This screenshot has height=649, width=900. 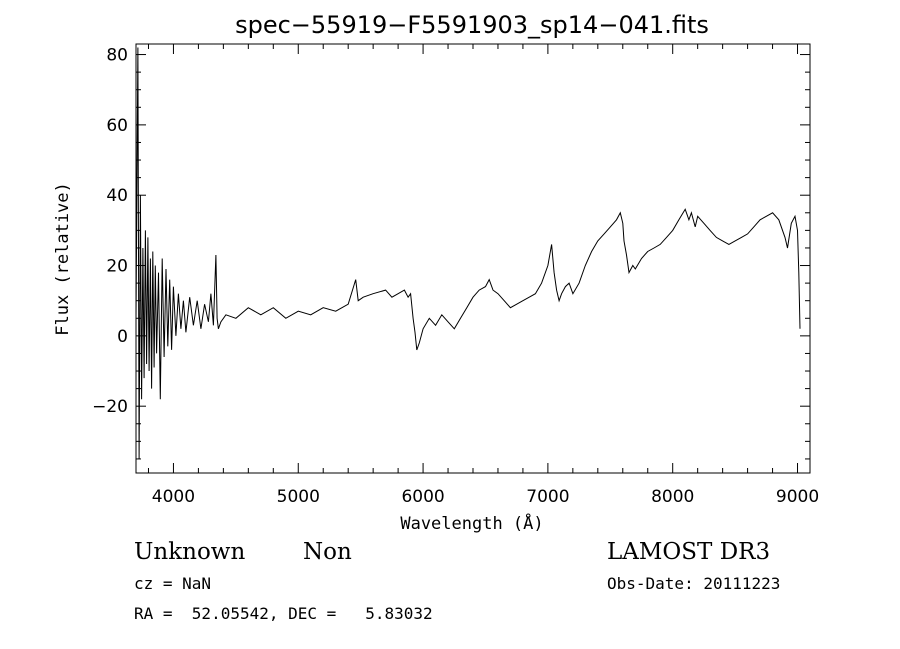 I want to click on y-tick-label: −20, so click(x=110, y=407).